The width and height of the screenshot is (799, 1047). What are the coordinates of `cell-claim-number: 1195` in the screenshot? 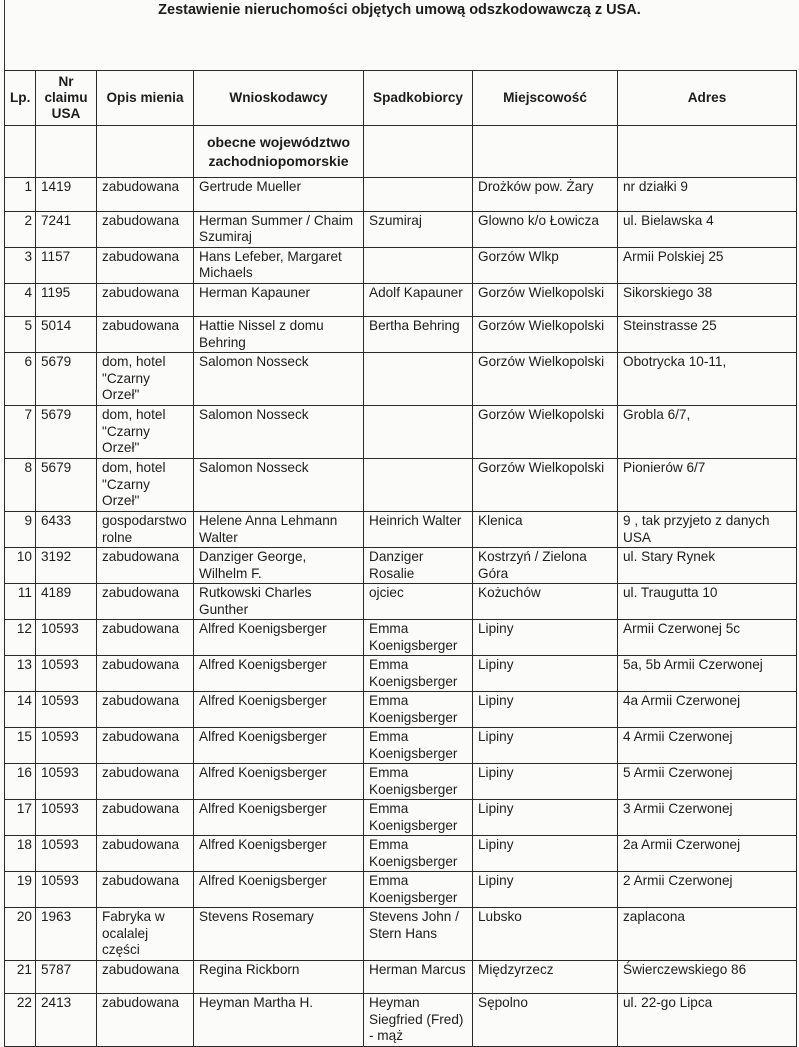 It's located at (66, 299).